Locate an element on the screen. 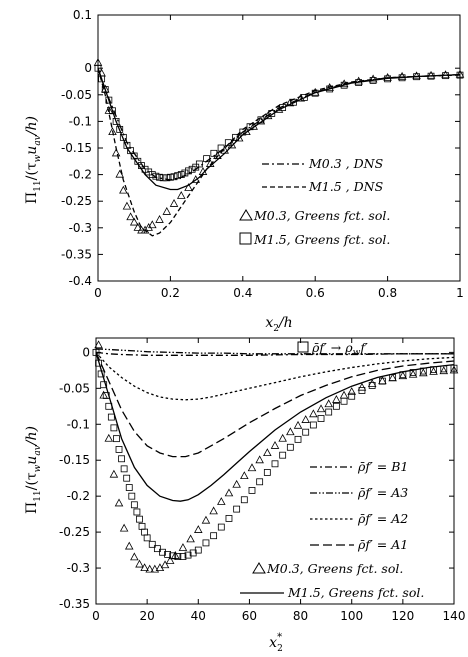 The height and width of the screenshot is (657, 468). top-y-tick-label-0: 0.1 is located at coordinates (82, 15).